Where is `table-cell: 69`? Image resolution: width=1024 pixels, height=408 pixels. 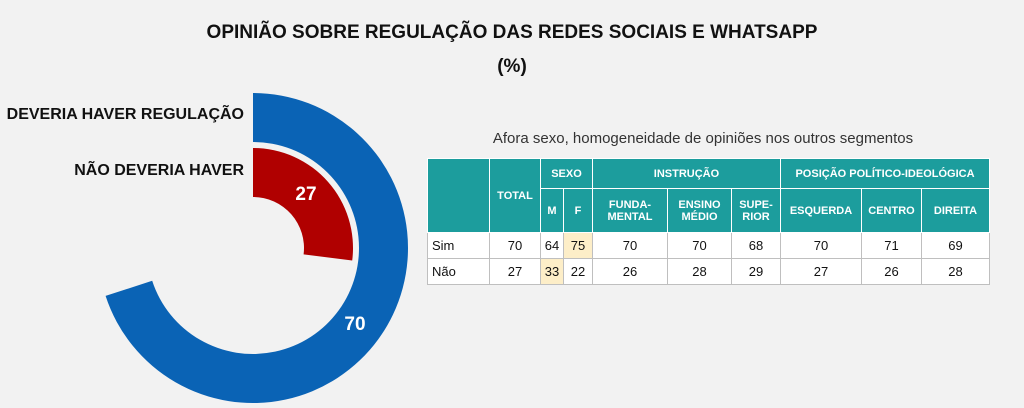
table-cell: 69 is located at coordinates (955, 245).